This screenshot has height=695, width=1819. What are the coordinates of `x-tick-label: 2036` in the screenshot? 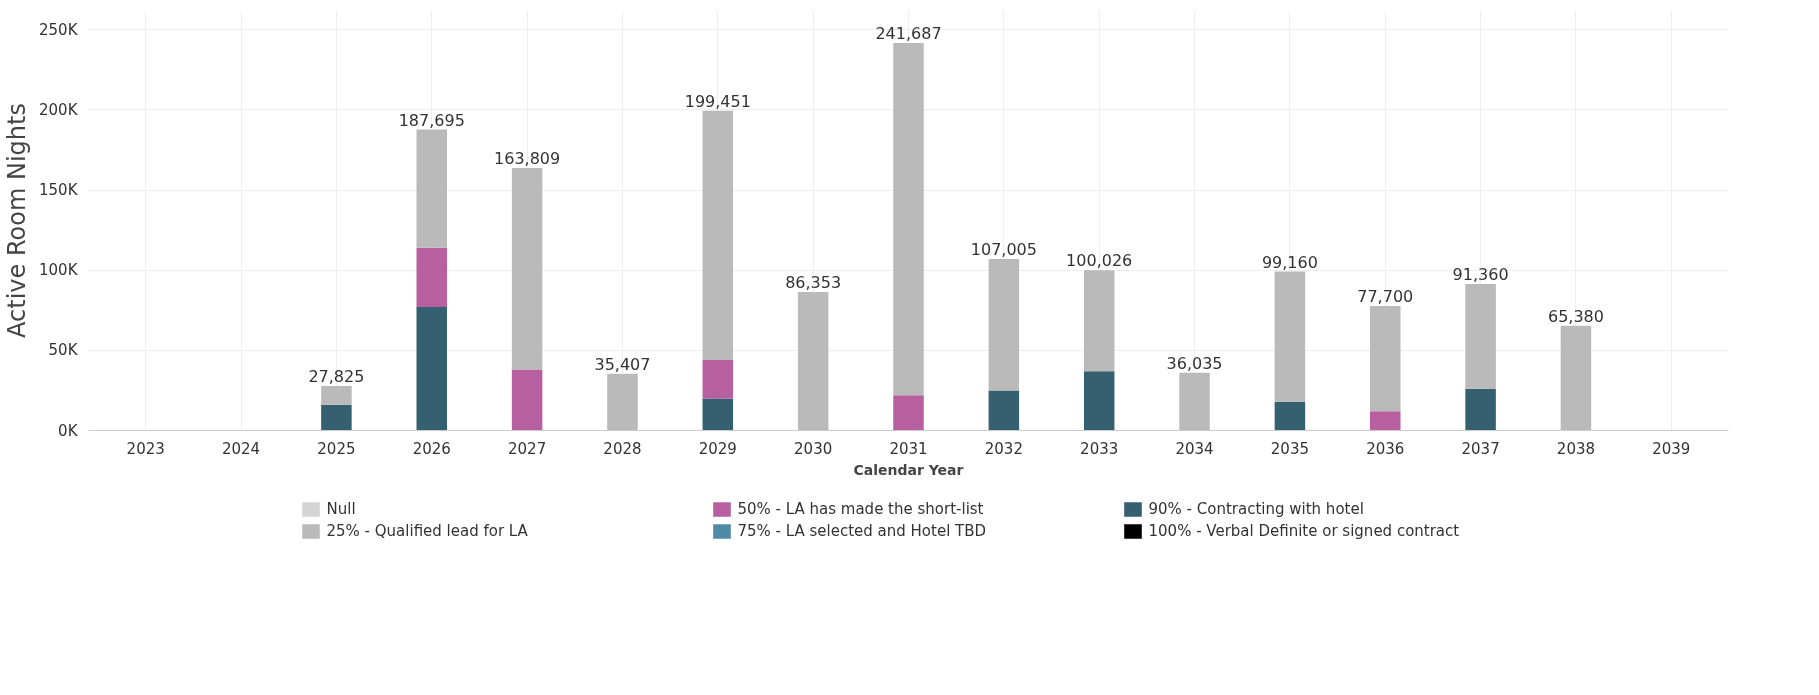 It's located at (1385, 448).